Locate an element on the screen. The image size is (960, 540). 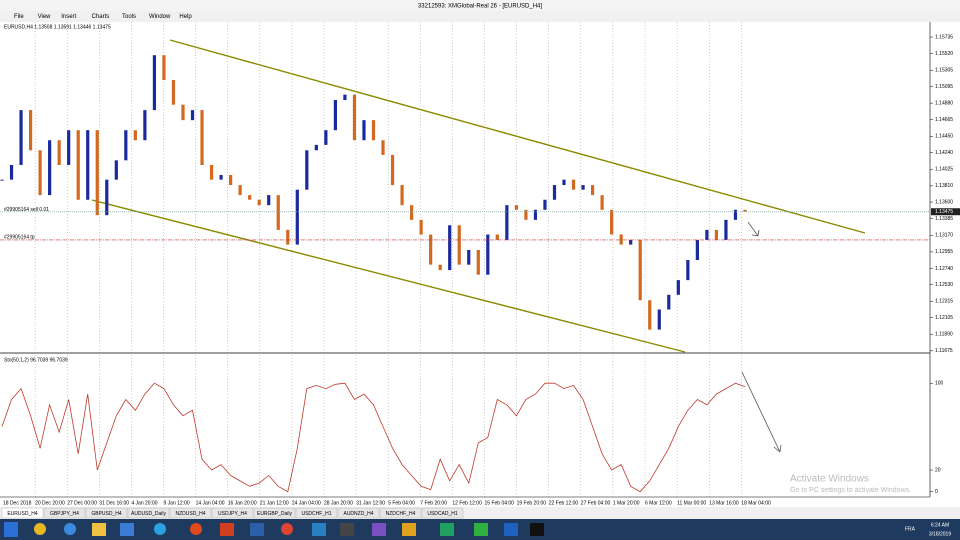
tp-label: #29905164 tp is located at coordinates (19, 237).